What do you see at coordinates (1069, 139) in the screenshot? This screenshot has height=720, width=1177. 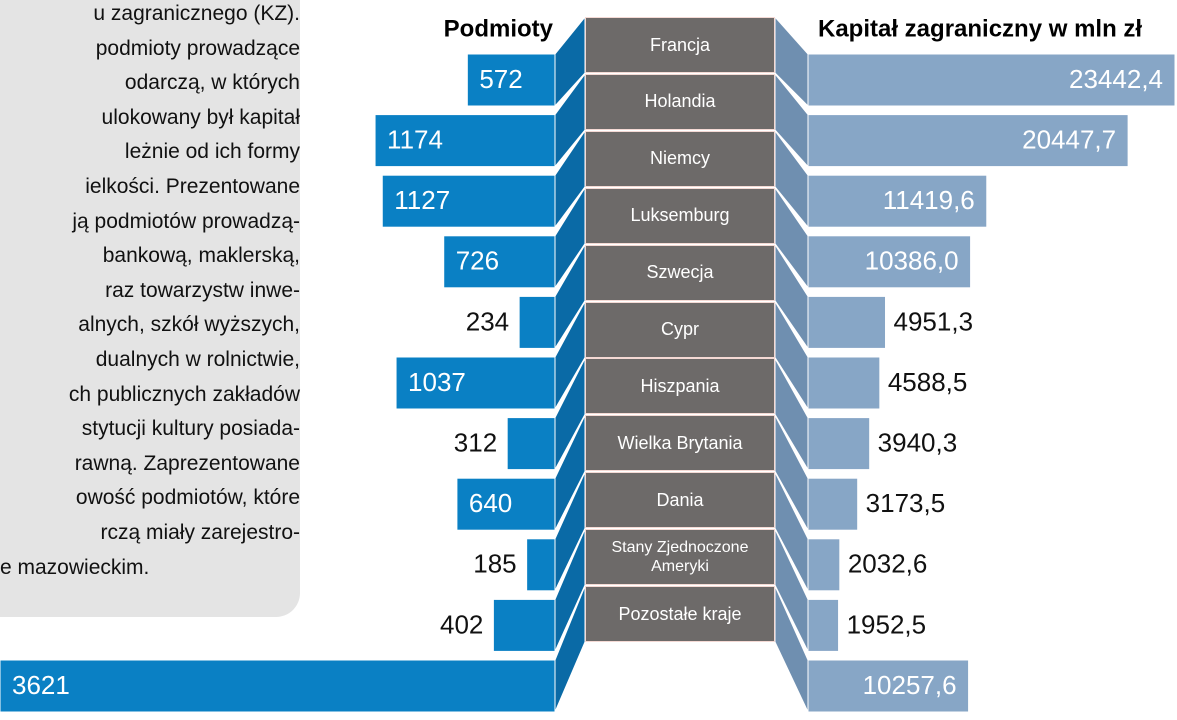 I see `value-label: 20447,7` at bounding box center [1069, 139].